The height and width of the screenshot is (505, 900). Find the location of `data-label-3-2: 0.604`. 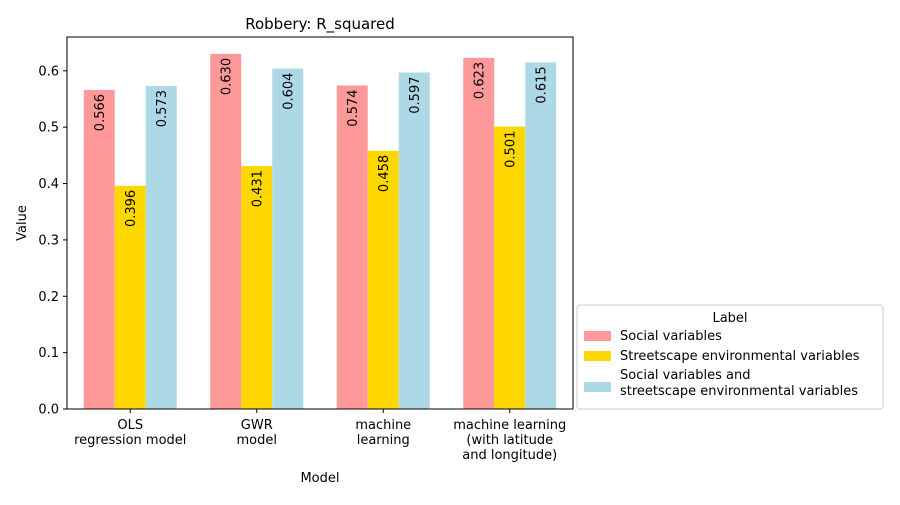

data-label-3-2: 0.604 is located at coordinates (288, 91).